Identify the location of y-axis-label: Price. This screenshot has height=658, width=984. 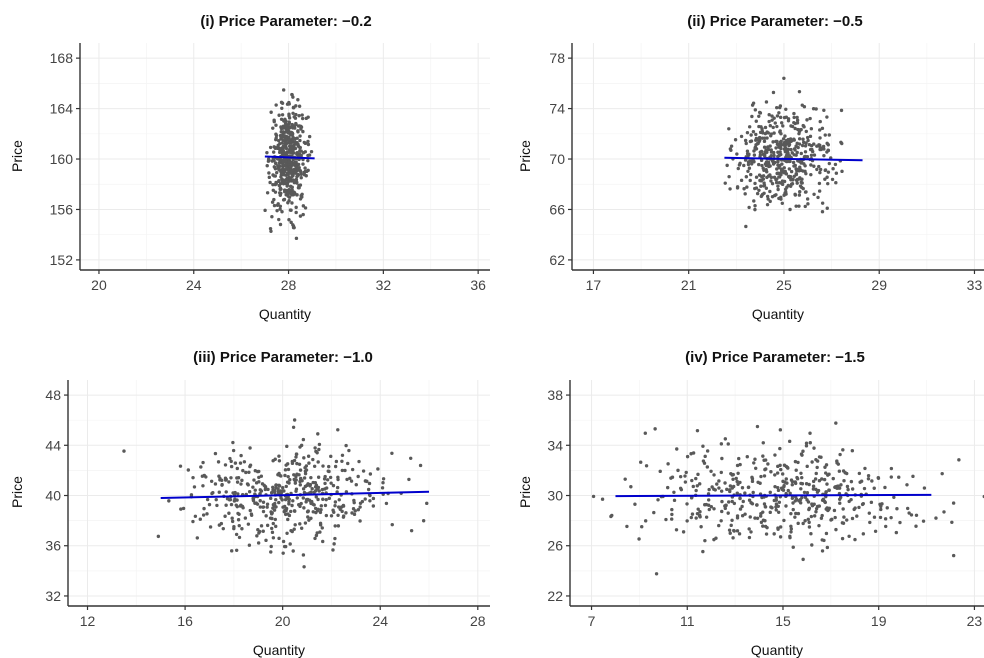
(525, 492).